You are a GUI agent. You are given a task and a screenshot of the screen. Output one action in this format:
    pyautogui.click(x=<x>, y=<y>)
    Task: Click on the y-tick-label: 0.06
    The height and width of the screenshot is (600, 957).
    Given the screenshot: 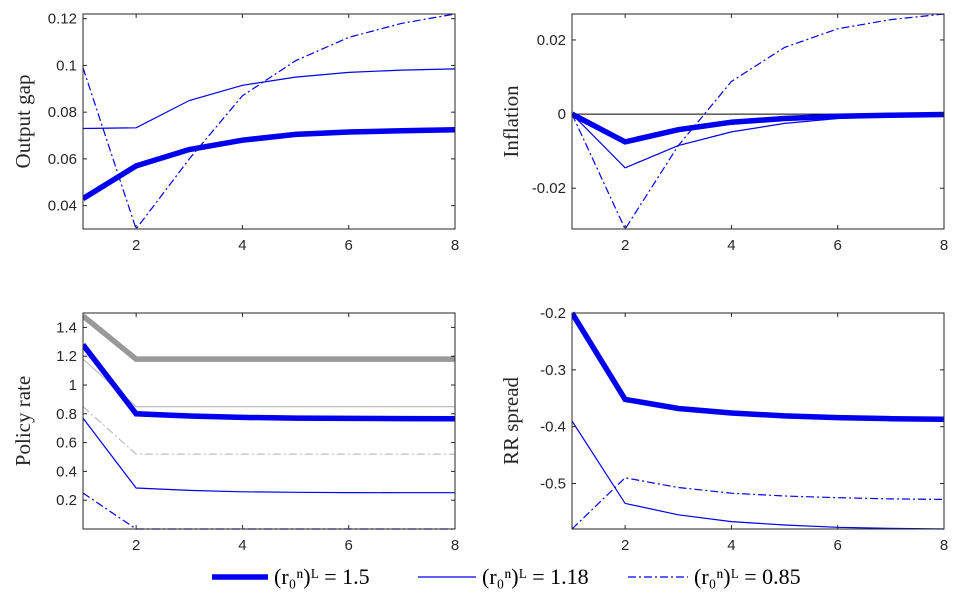 What is the action you would take?
    pyautogui.click(x=62, y=159)
    